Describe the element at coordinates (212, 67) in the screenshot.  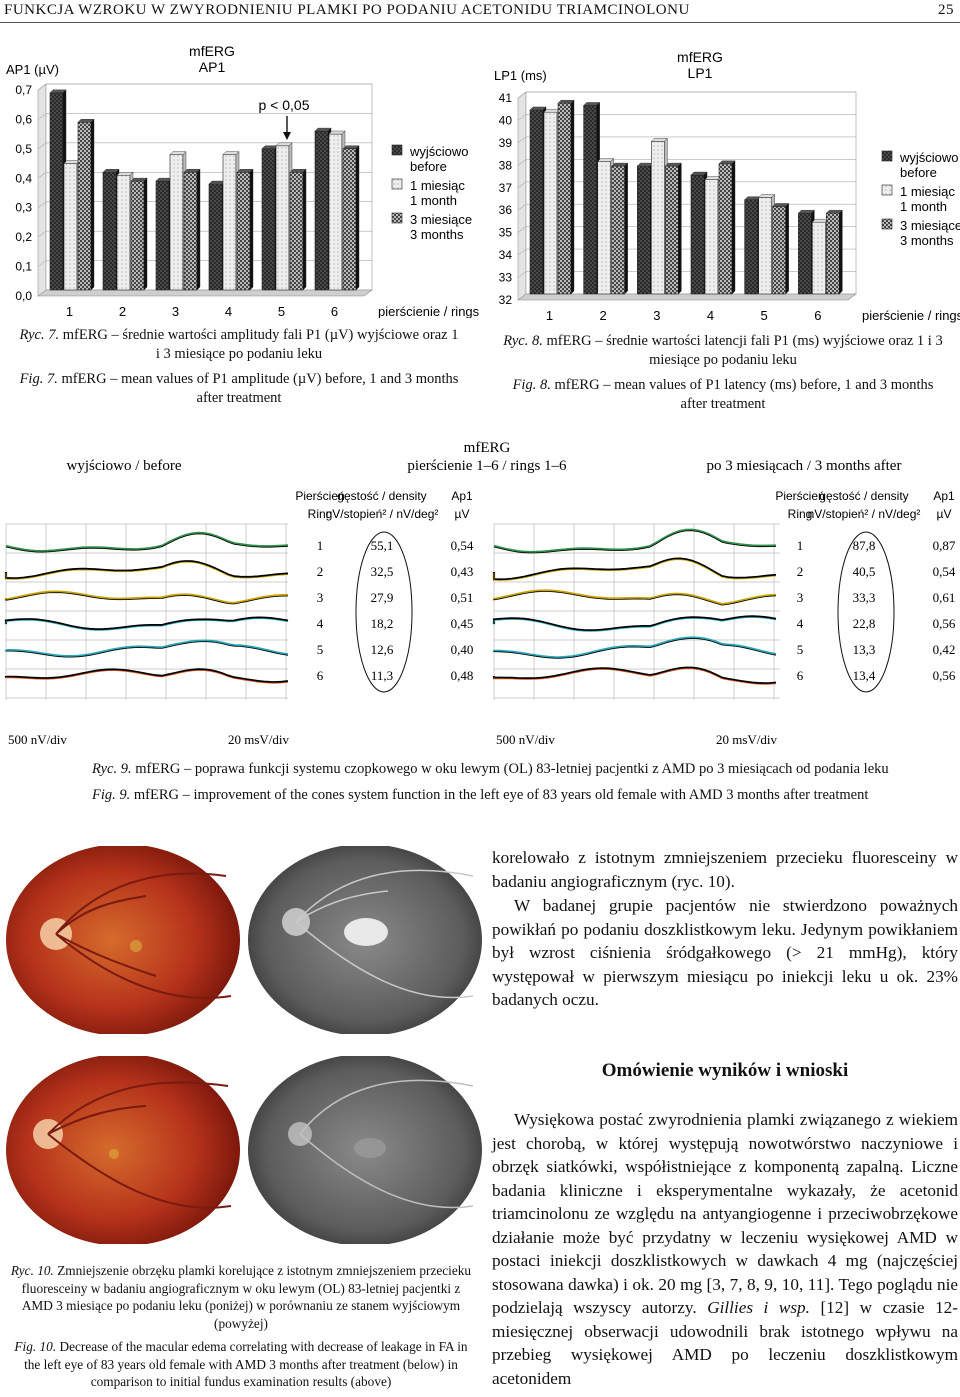
I see `chart-title-line2: AP1` at that location.